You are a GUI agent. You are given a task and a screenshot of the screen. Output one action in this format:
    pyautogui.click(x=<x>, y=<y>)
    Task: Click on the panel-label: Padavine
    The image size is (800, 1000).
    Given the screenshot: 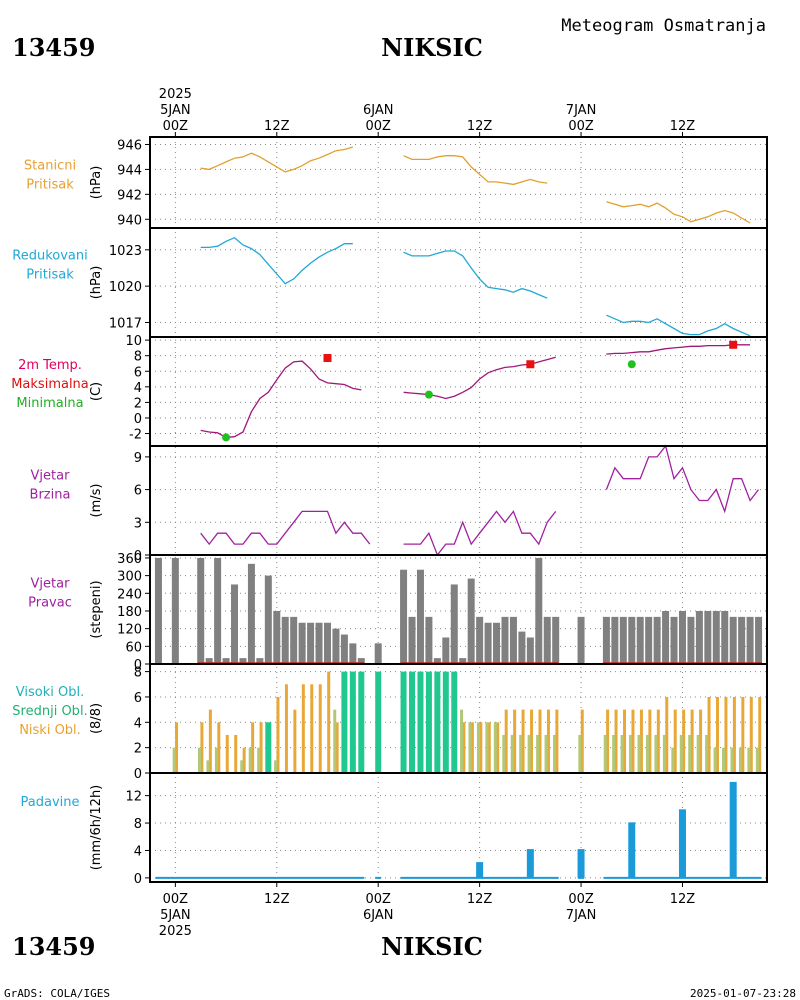 What is the action you would take?
    pyautogui.click(x=50, y=802)
    